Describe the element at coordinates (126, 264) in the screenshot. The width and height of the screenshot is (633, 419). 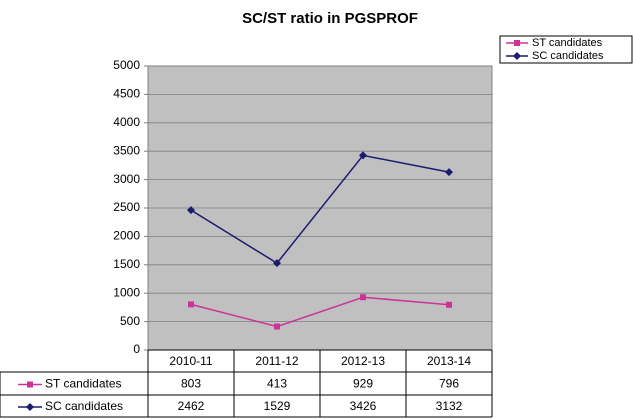
I see `y-tick-label: 1500` at that location.